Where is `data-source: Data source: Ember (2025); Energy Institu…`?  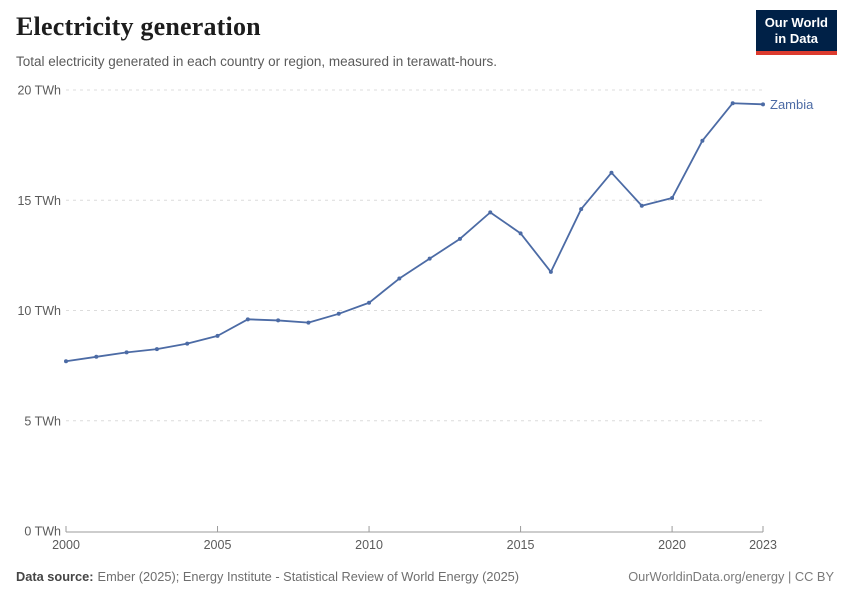 data-source: Data source: Ember (2025); Energy Institu… is located at coordinates (267, 576).